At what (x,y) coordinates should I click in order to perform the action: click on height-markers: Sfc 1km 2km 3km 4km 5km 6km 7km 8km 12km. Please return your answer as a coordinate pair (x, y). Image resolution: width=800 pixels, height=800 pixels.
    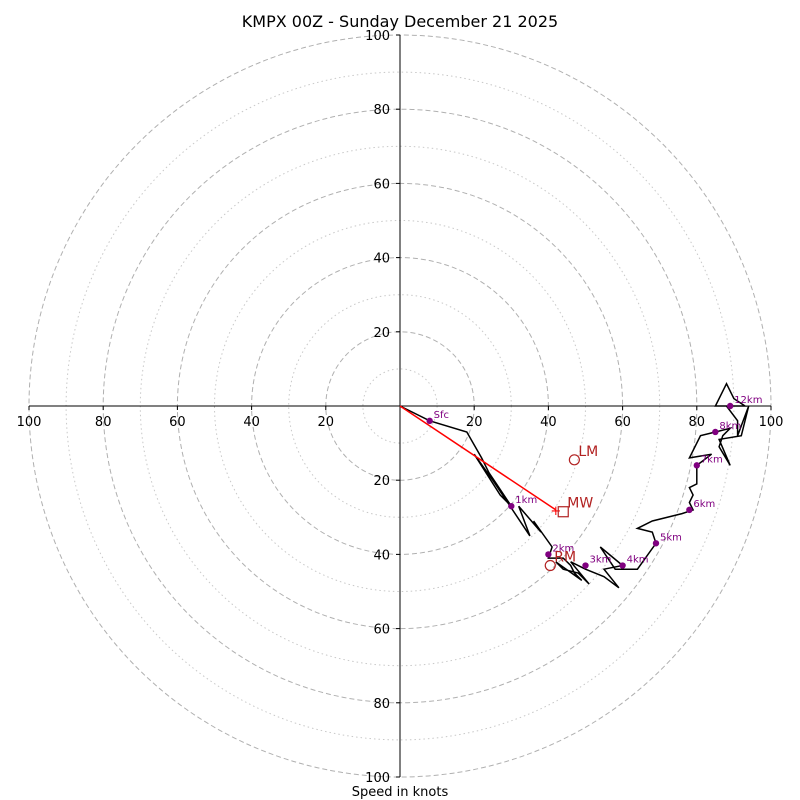
    Looking at the image, I should click on (594, 482).